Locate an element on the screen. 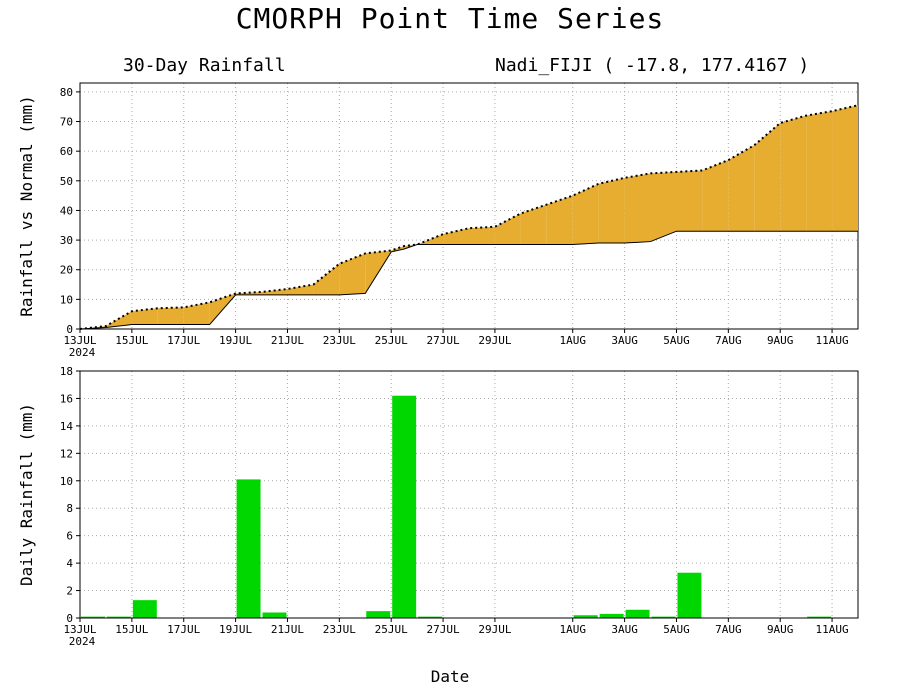 Image resolution: width=900 pixels, height=700 pixels. y-tick-label: 40 is located at coordinates (66, 210).